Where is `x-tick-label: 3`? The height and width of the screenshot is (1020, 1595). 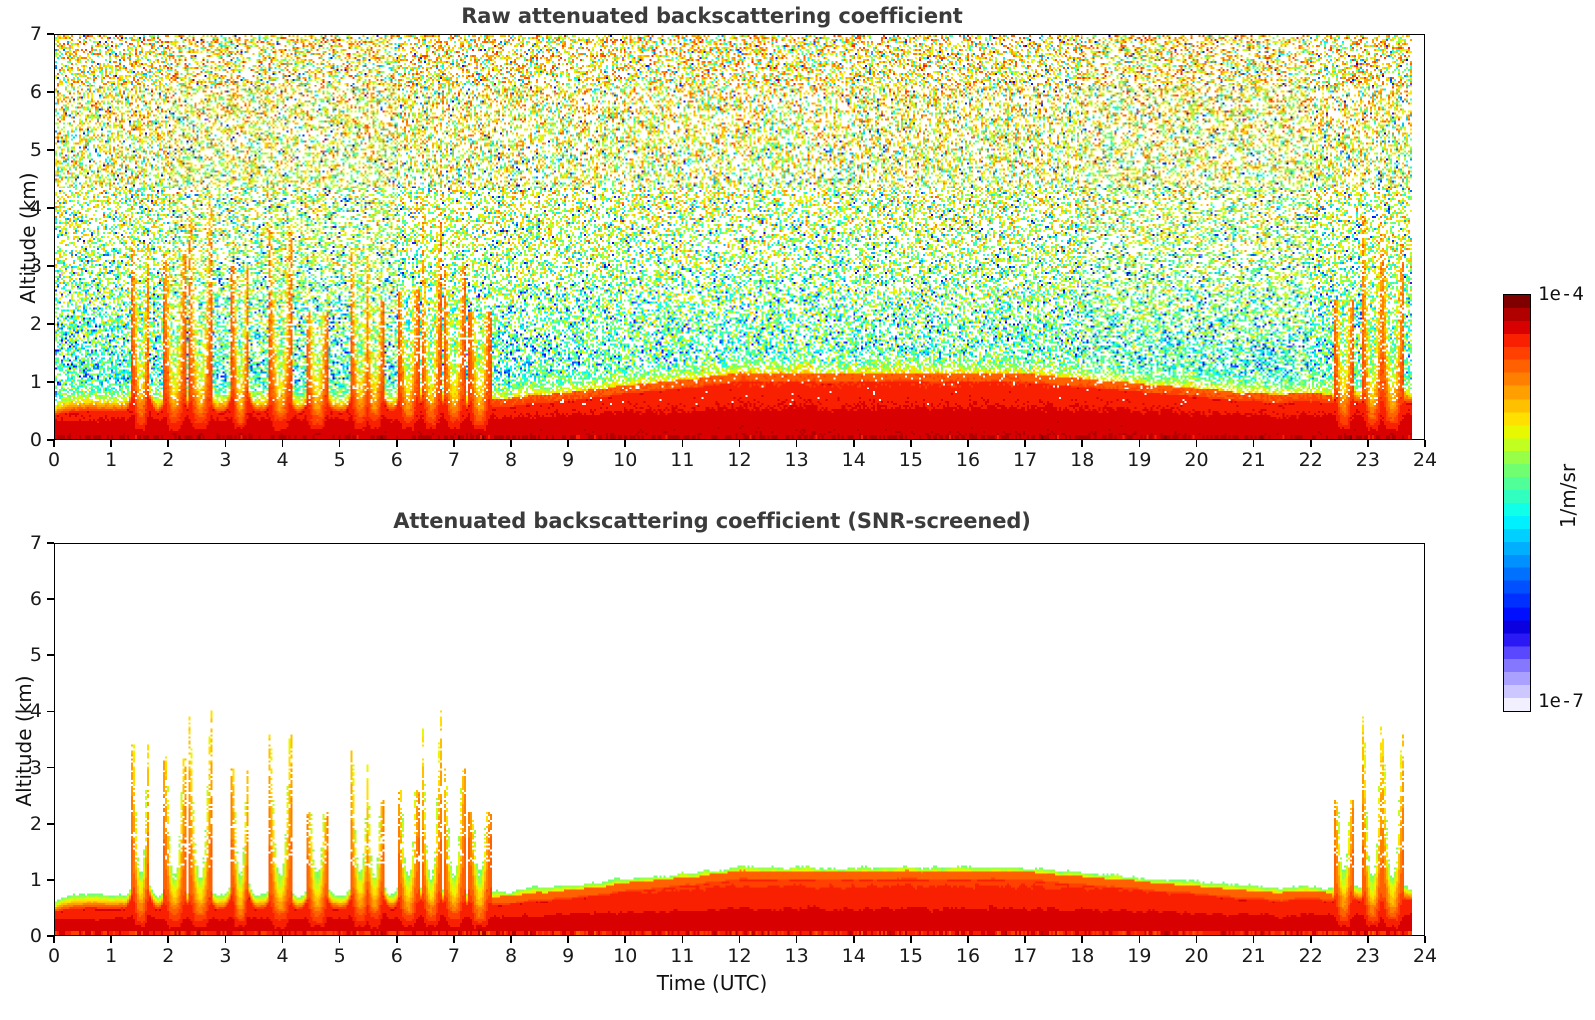 x-tick-label: 3 is located at coordinates (225, 460).